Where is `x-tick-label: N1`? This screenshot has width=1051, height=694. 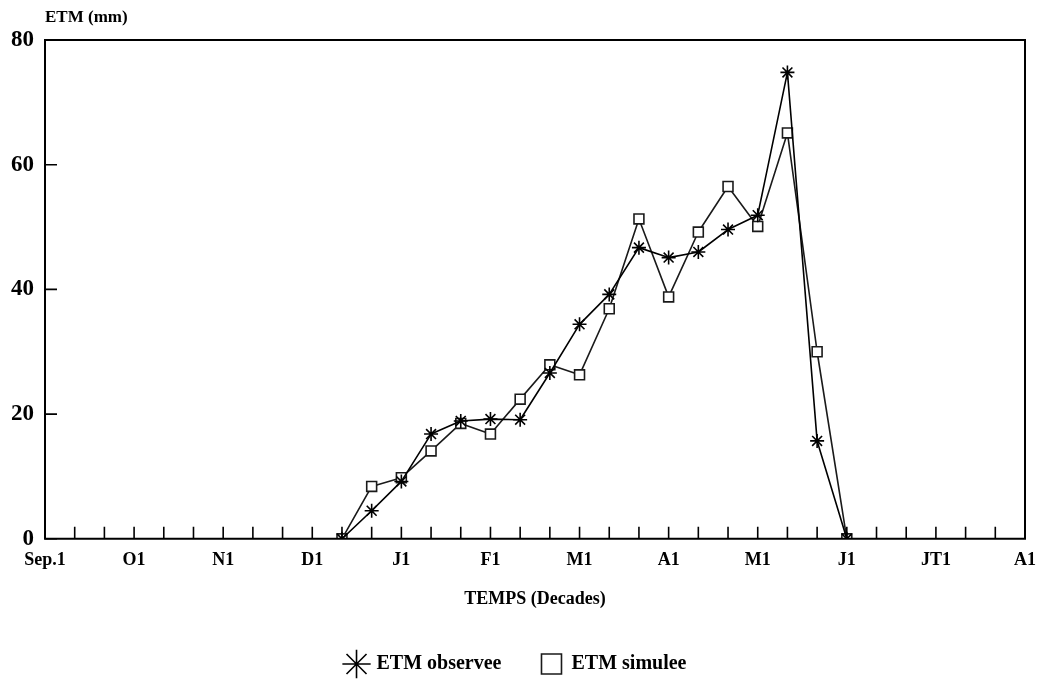 x-tick-label: N1 is located at coordinates (223, 559).